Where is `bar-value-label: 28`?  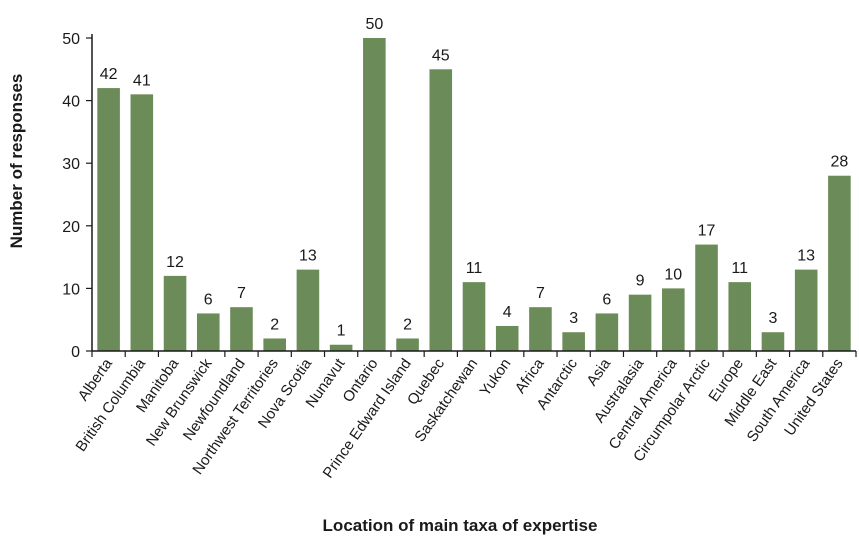
bar-value-label: 28 is located at coordinates (839, 162).